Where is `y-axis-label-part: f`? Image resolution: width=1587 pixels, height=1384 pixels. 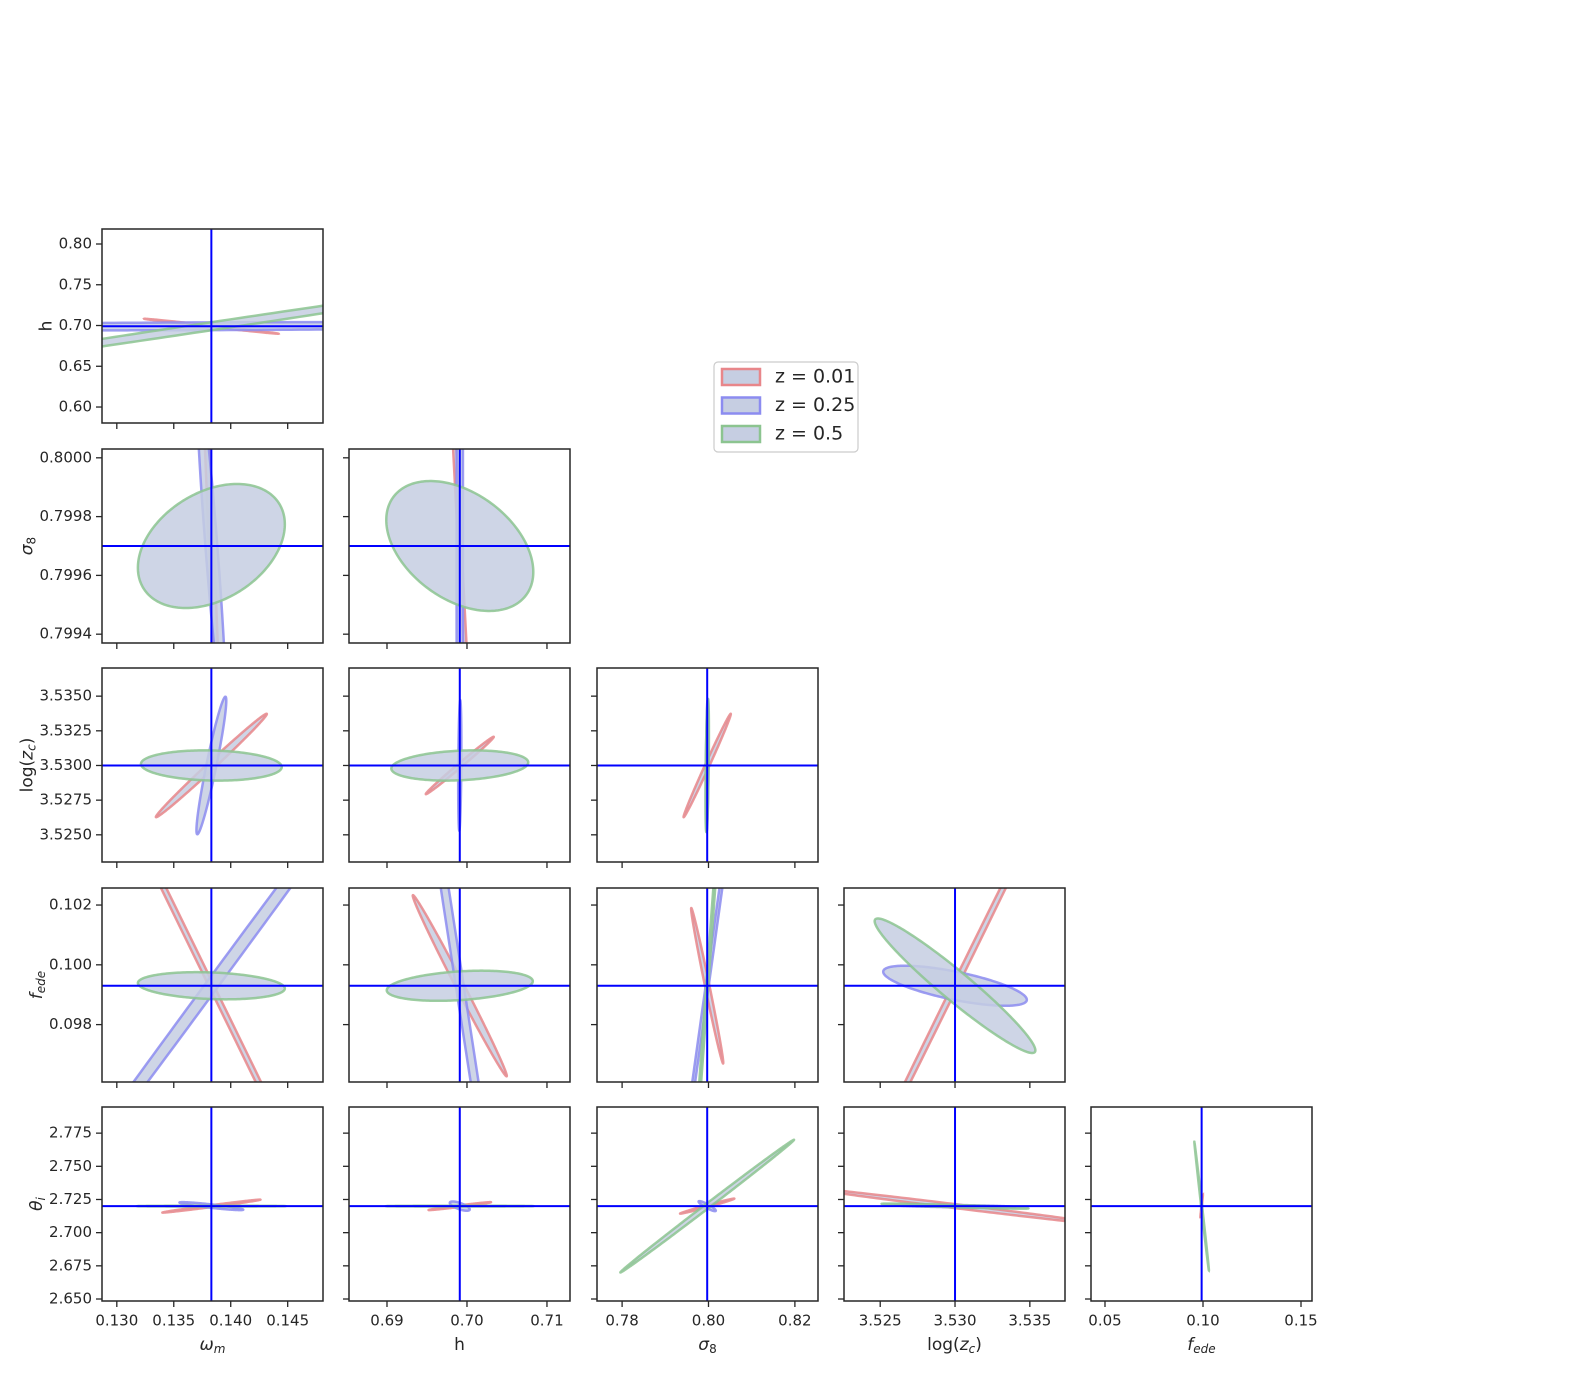
y-axis-label-part: f is located at coordinates (37, 994).